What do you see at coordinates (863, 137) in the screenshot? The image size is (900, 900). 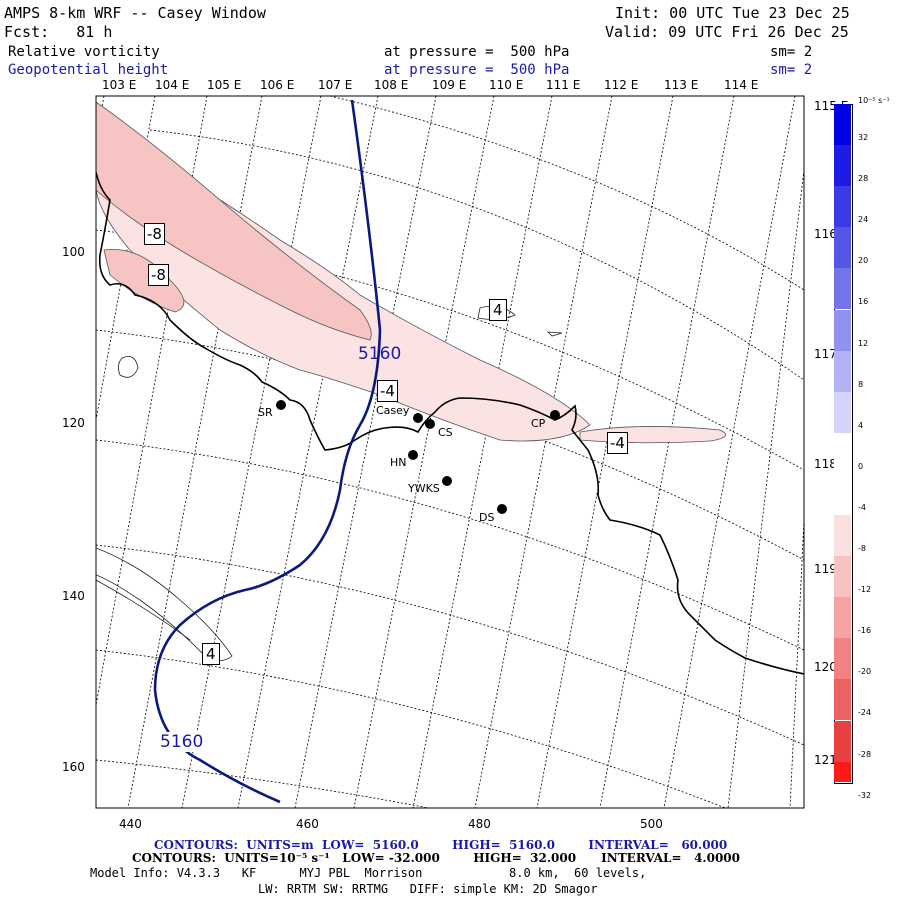 I see `colorbar-label: 32` at bounding box center [863, 137].